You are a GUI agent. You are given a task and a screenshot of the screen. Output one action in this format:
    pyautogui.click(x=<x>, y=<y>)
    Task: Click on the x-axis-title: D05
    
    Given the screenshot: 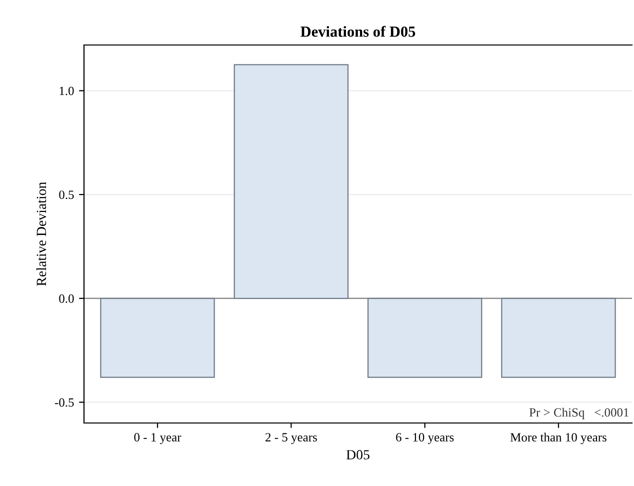 What is the action you would take?
    pyautogui.click(x=358, y=455)
    